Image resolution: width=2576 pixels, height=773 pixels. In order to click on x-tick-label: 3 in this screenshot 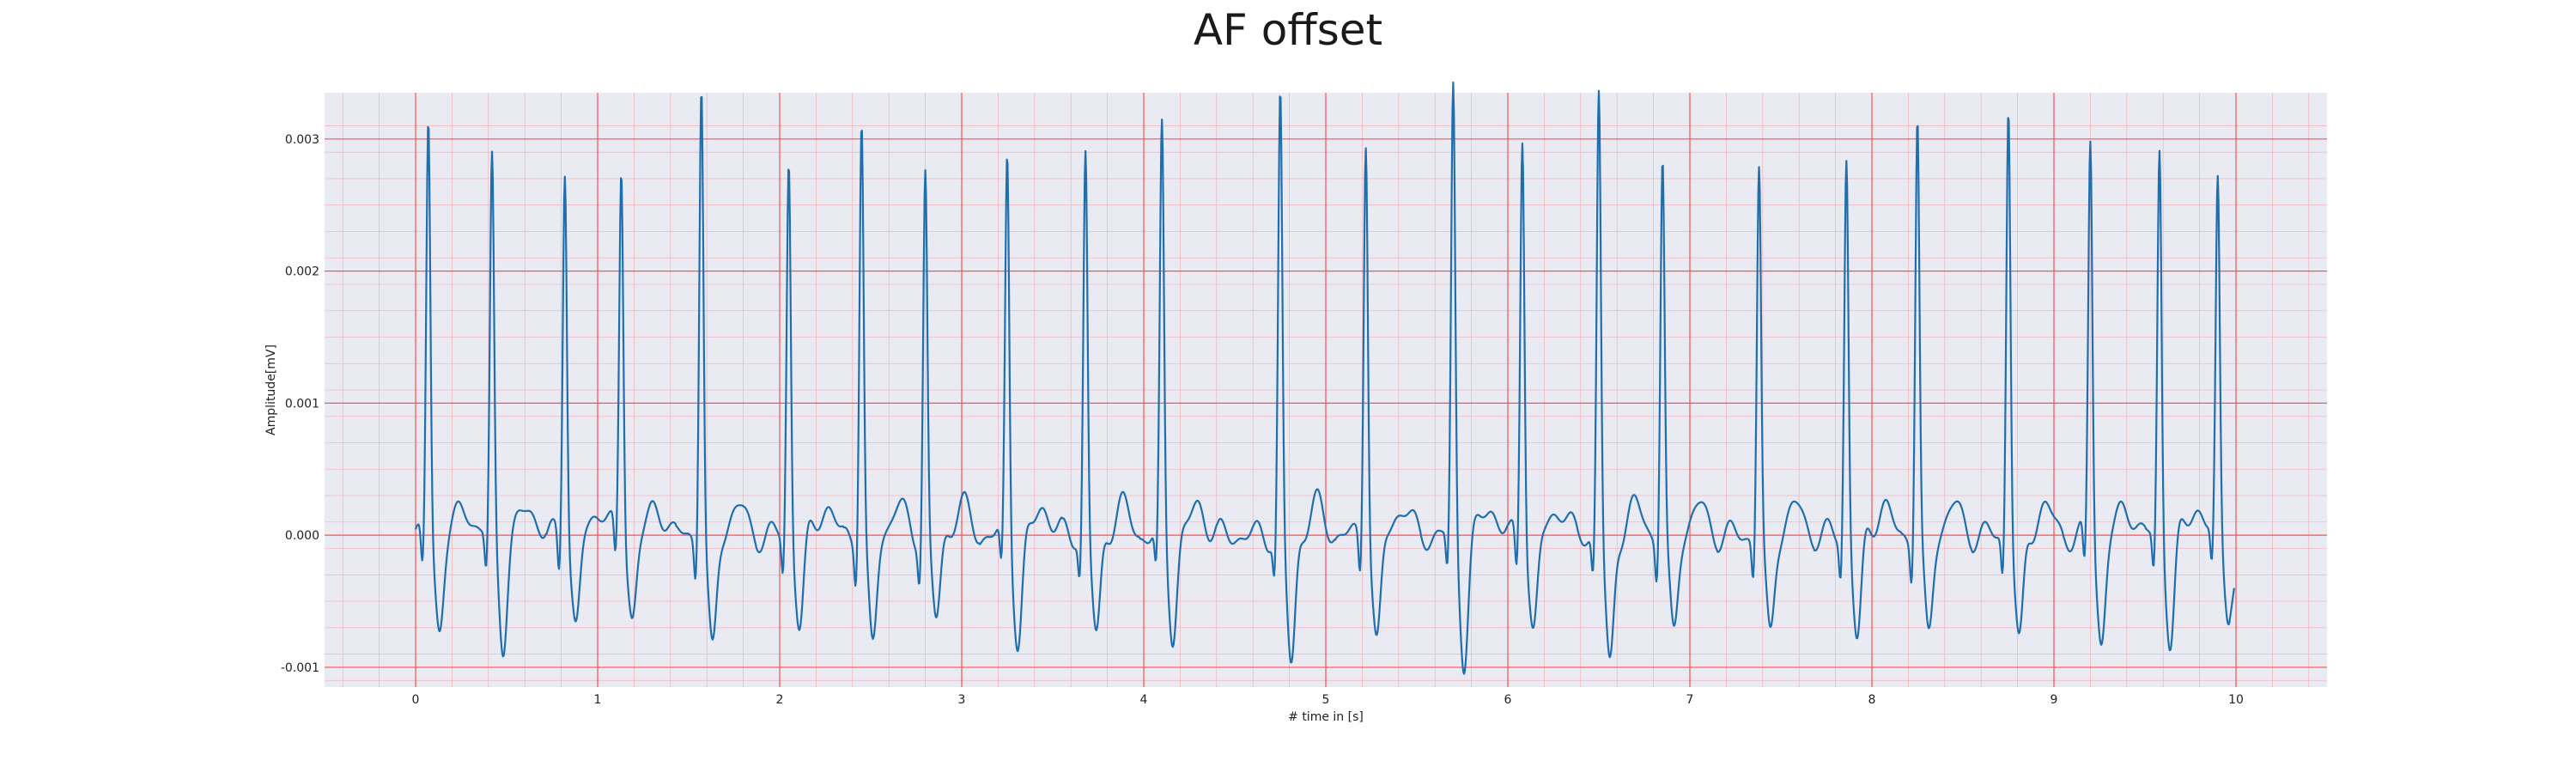, I will do `click(962, 700)`.